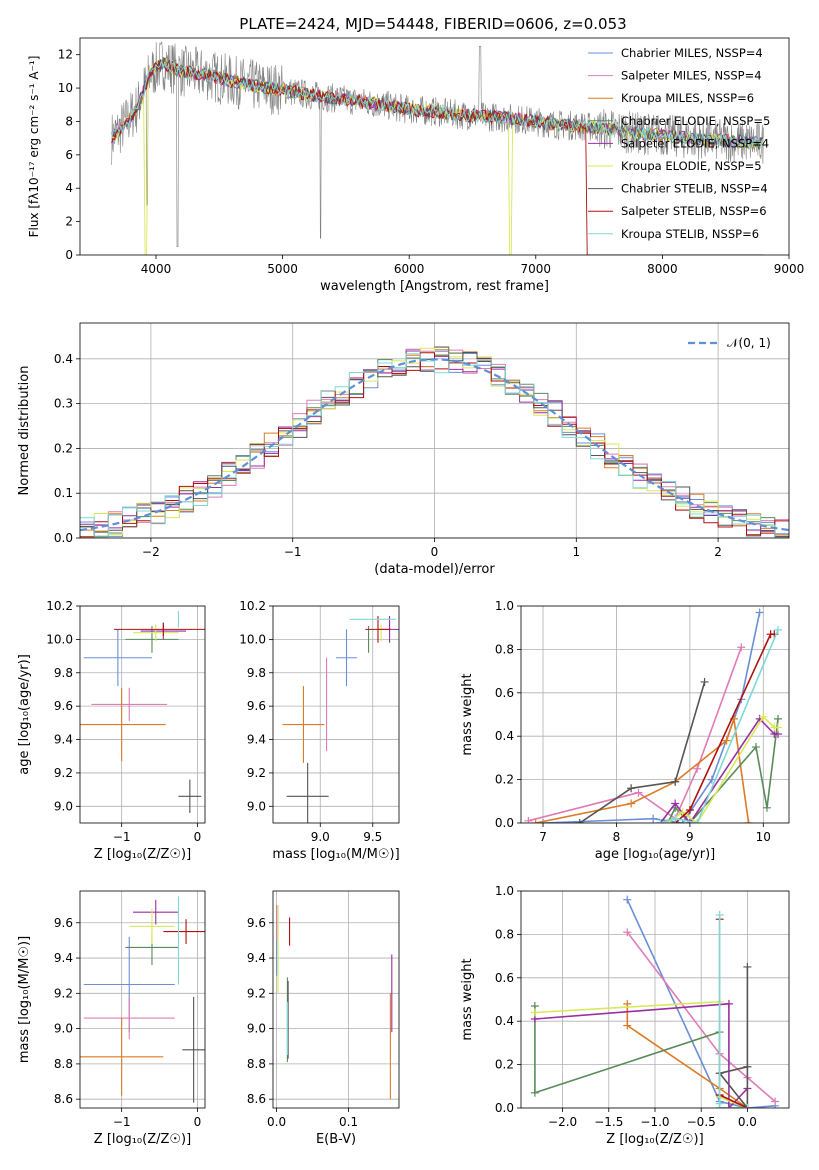  What do you see at coordinates (69, 121) in the screenshot?
I see `y-tick-label: 8` at bounding box center [69, 121].